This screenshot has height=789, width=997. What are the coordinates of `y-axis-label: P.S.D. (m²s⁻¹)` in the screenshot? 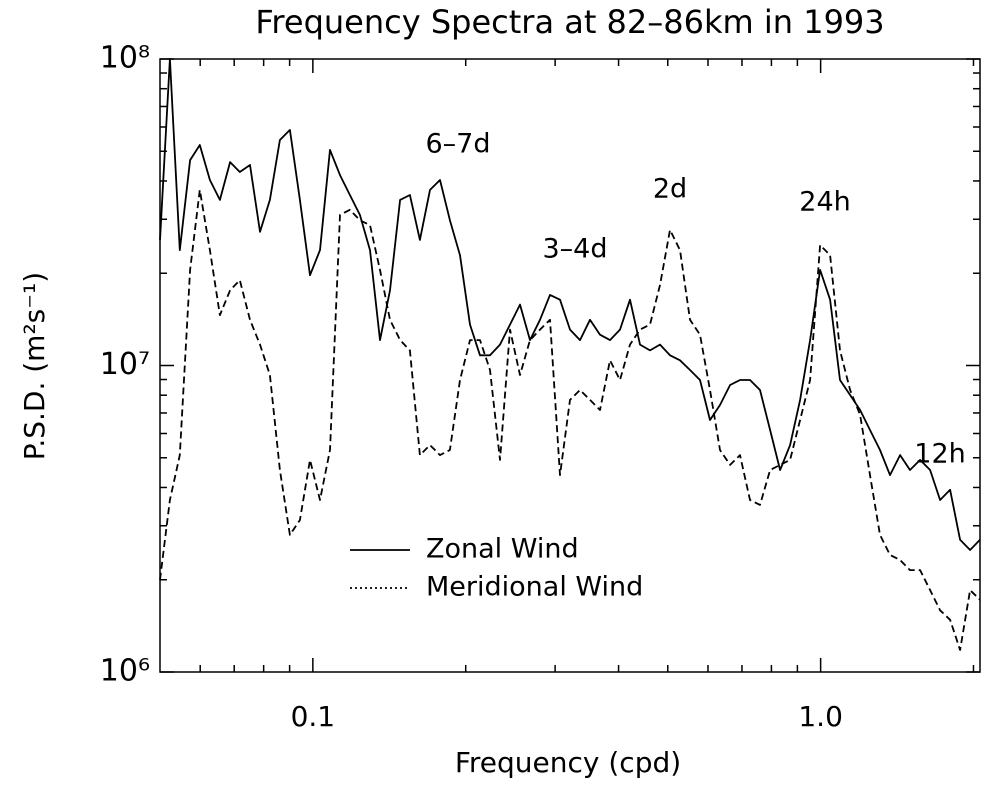 It's located at (34, 366).